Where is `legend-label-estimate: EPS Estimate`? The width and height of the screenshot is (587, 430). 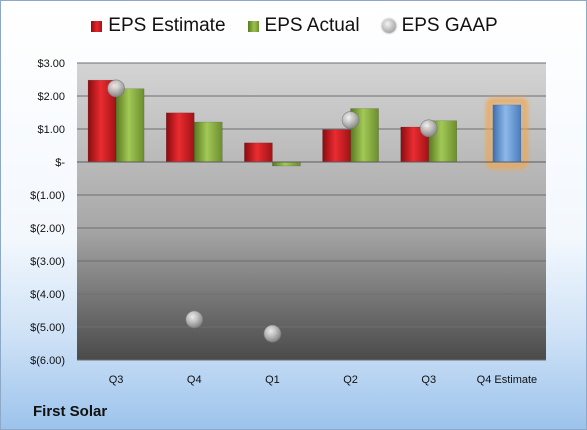 legend-label-estimate: EPS Estimate is located at coordinates (167, 25).